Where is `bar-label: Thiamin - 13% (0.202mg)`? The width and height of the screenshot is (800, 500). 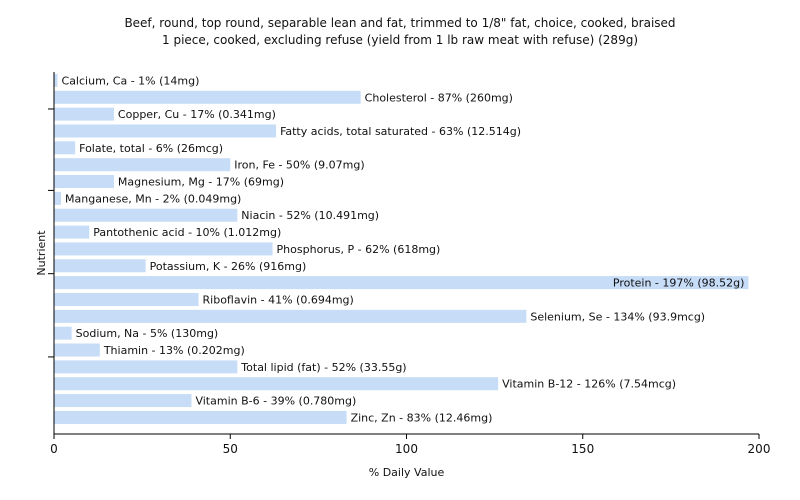
bar-label: Thiamin - 13% (0.202mg) is located at coordinates (174, 350).